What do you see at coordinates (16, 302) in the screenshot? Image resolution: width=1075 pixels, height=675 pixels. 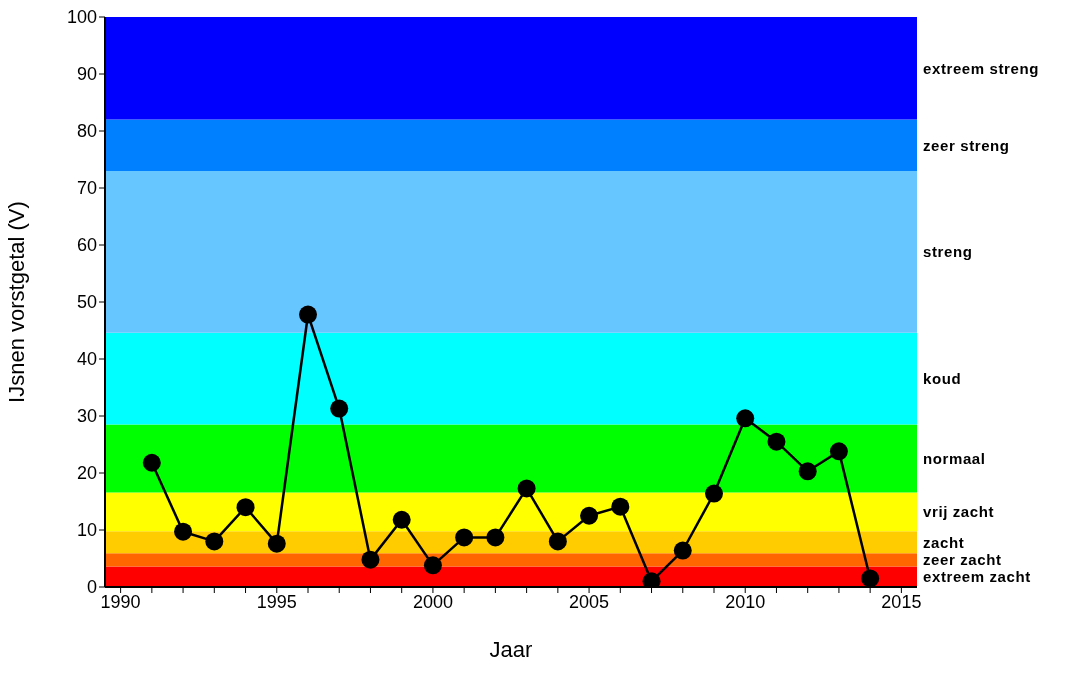 I see `y-axis-title: IJsnen vorstgetal (V)` at bounding box center [16, 302].